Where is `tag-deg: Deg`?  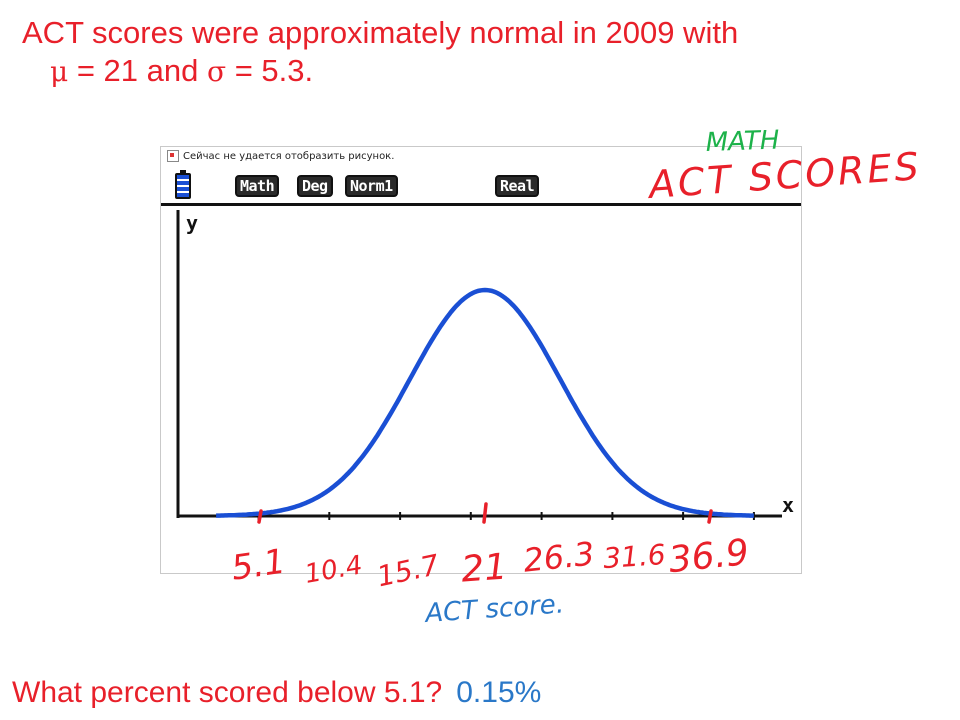 tag-deg: Deg is located at coordinates (315, 186).